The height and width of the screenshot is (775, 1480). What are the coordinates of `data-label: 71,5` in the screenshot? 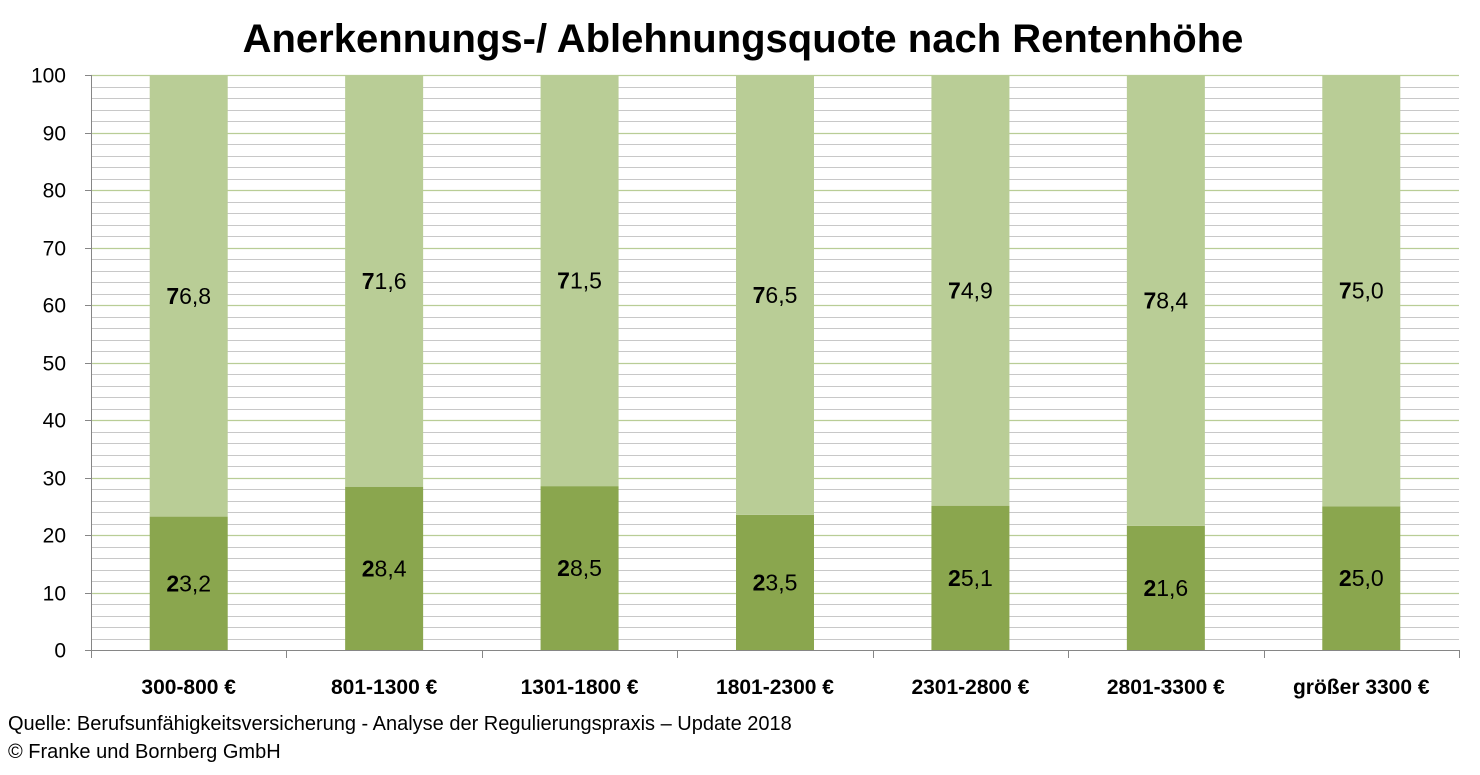 It's located at (579, 281).